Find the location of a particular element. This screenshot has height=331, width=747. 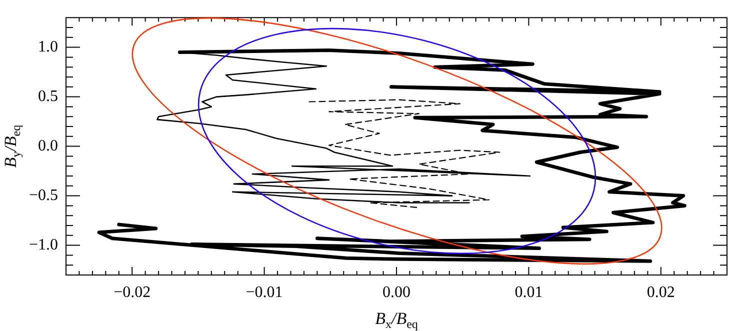

x-tick-label: −0.01 is located at coordinates (264, 292).